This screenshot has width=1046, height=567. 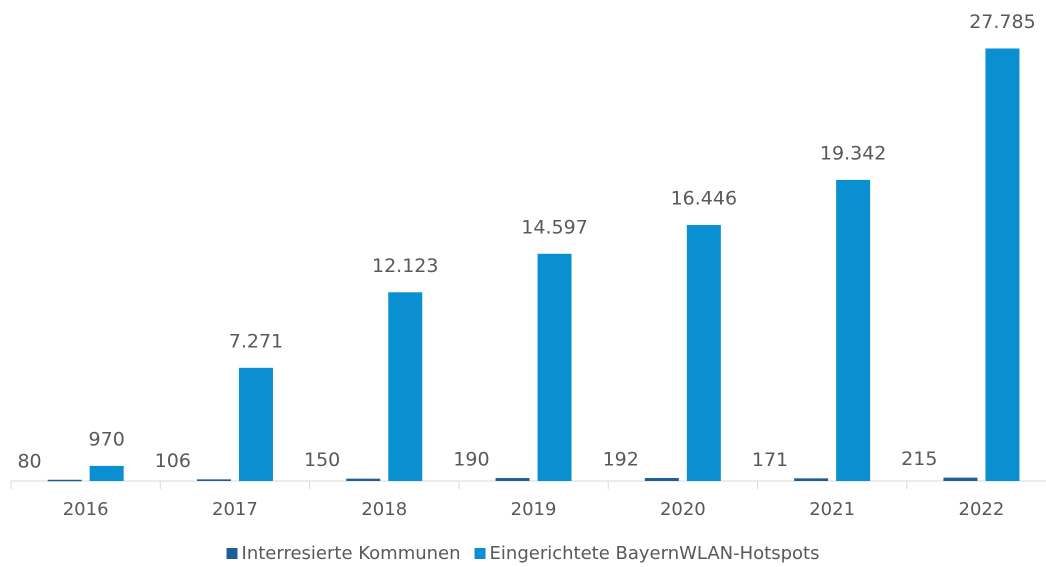 I want to click on data-label: 12.123, so click(x=405, y=266).